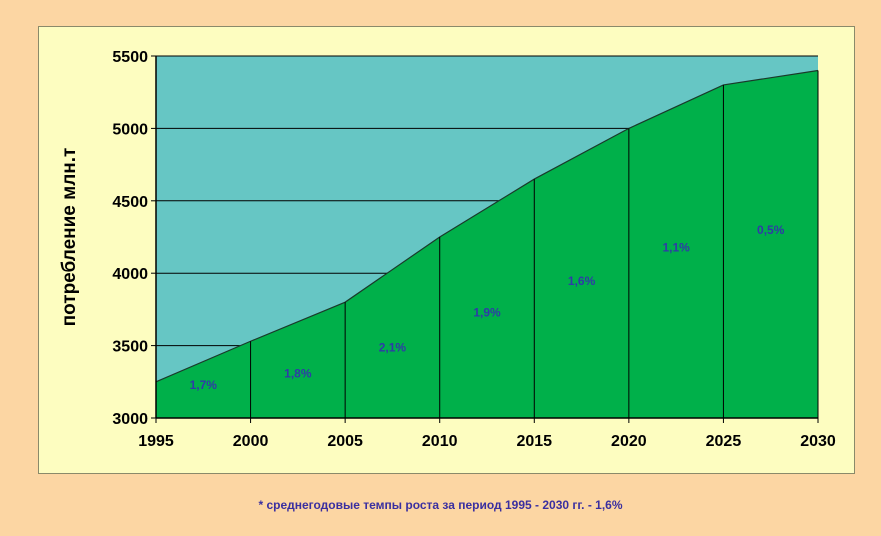 This screenshot has height=536, width=881. What do you see at coordinates (440, 441) in the screenshot?
I see `x-tick-label-2010: 2010` at bounding box center [440, 441].